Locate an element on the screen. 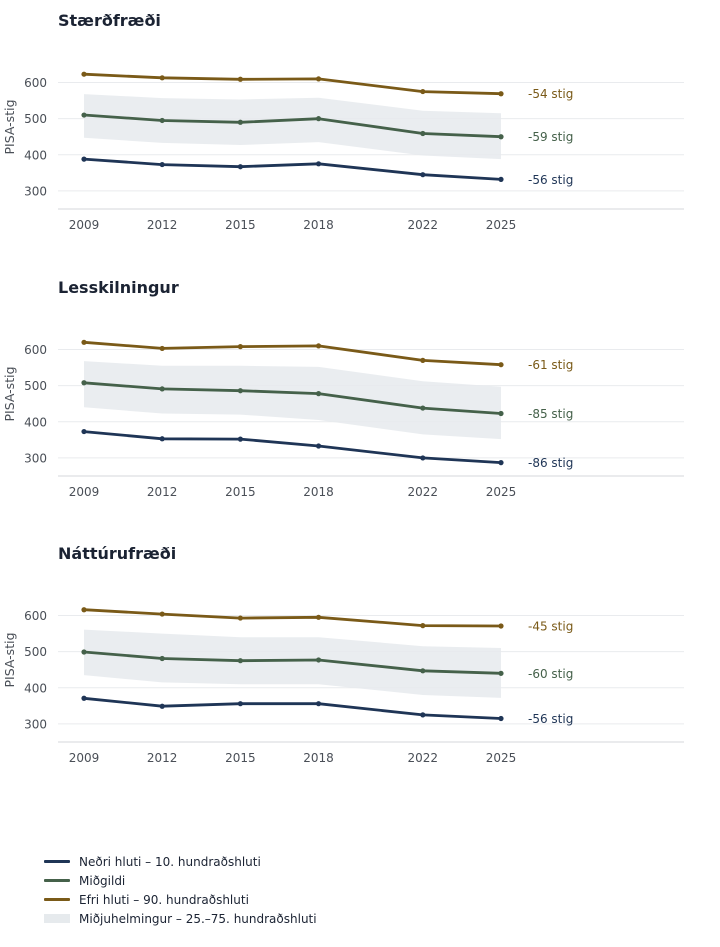  panel-title: Stærðfræði is located at coordinates (109, 20).